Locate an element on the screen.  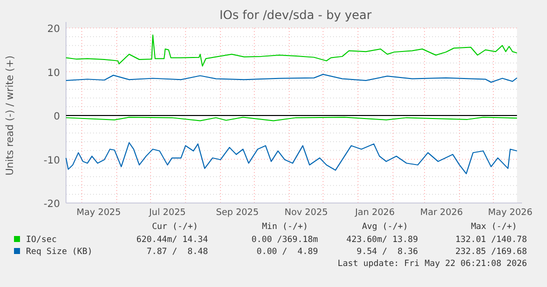
chart-title: IOs for /dev/sda - by year is located at coordinates (295, 15).